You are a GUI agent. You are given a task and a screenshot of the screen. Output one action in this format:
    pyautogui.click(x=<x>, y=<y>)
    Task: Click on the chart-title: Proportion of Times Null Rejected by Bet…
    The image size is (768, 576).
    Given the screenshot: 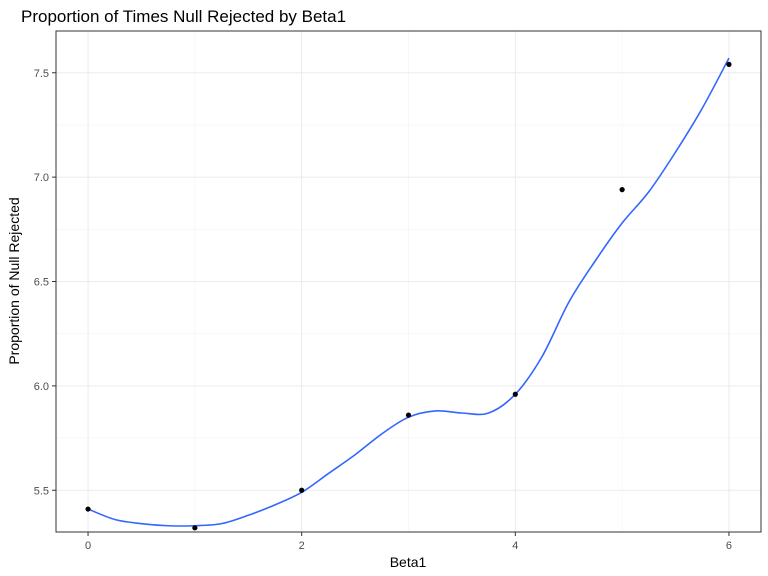 What is the action you would take?
    pyautogui.click(x=183, y=16)
    